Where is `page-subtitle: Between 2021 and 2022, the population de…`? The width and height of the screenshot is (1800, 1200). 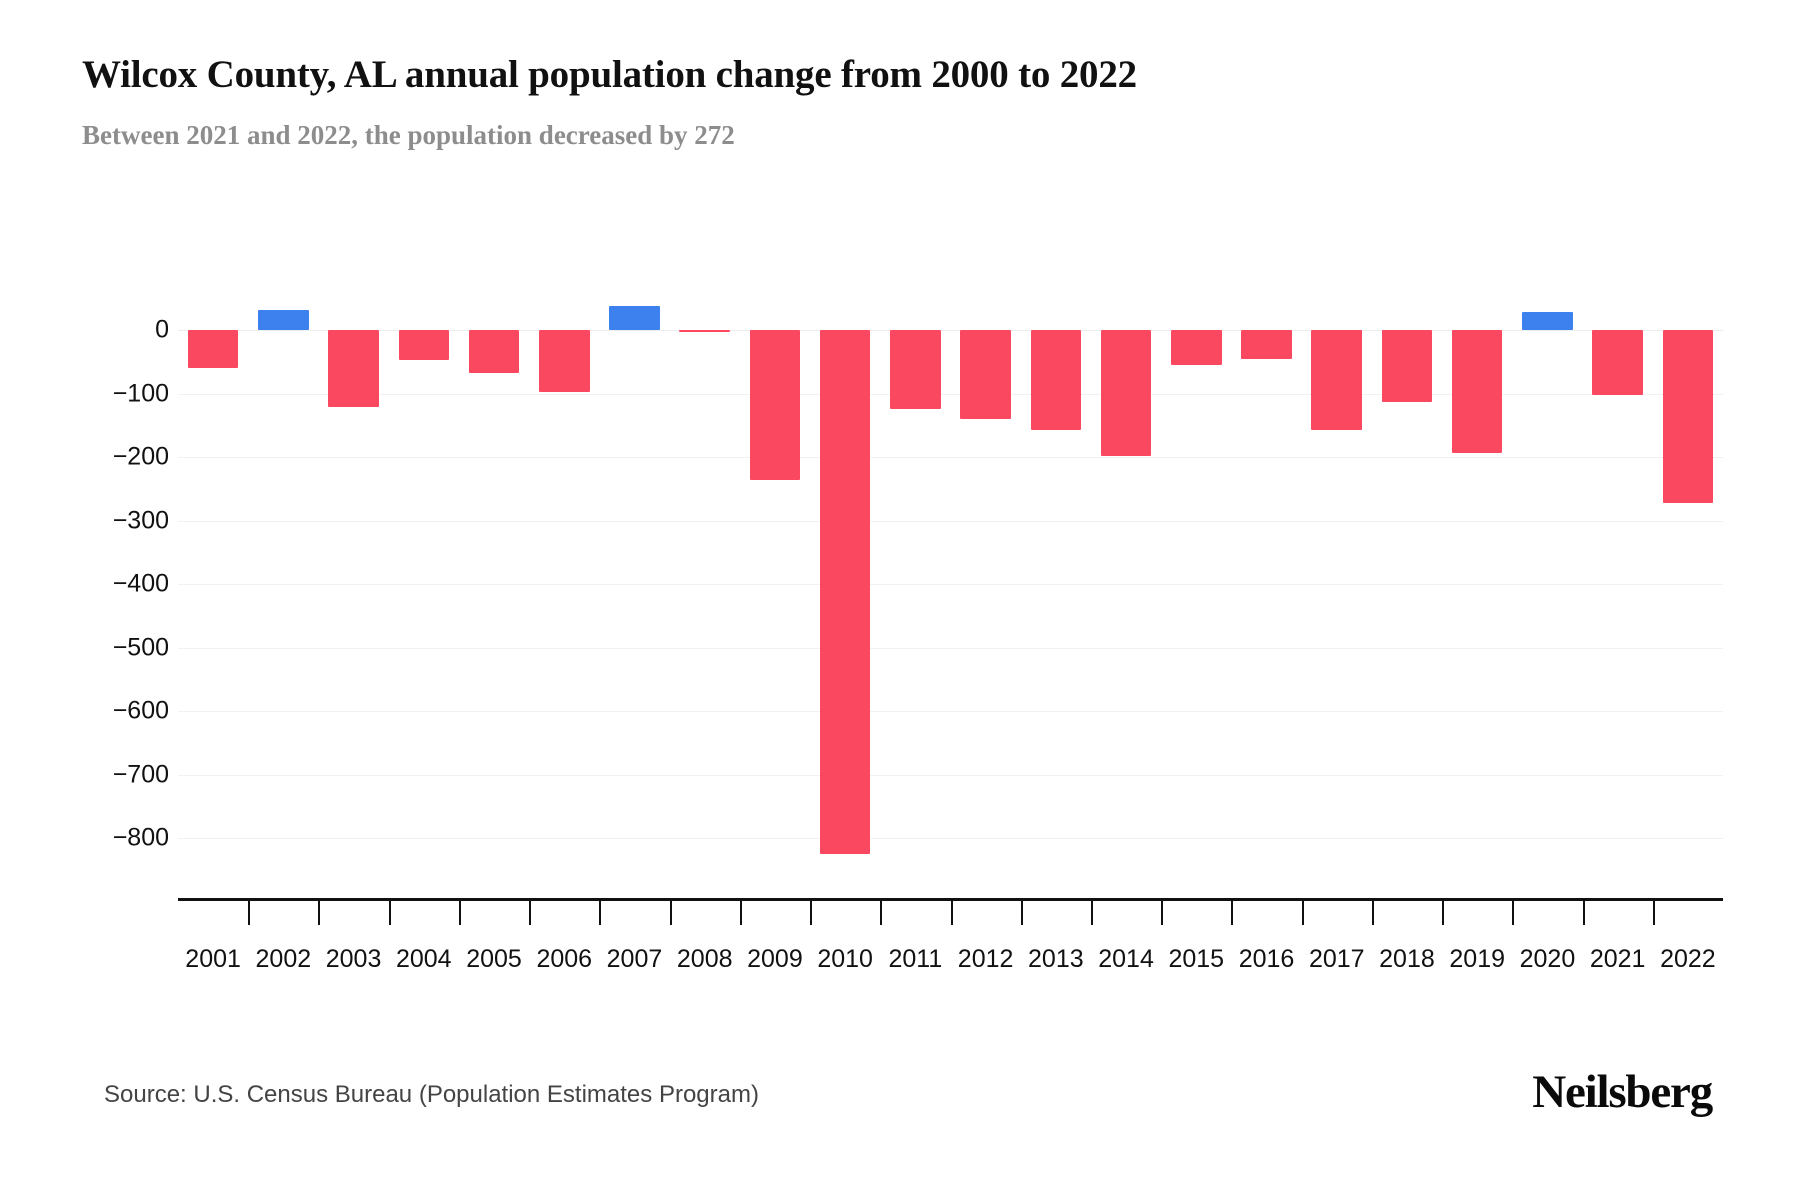
page-subtitle: Between 2021 and 2022, the population de… is located at coordinates (408, 135).